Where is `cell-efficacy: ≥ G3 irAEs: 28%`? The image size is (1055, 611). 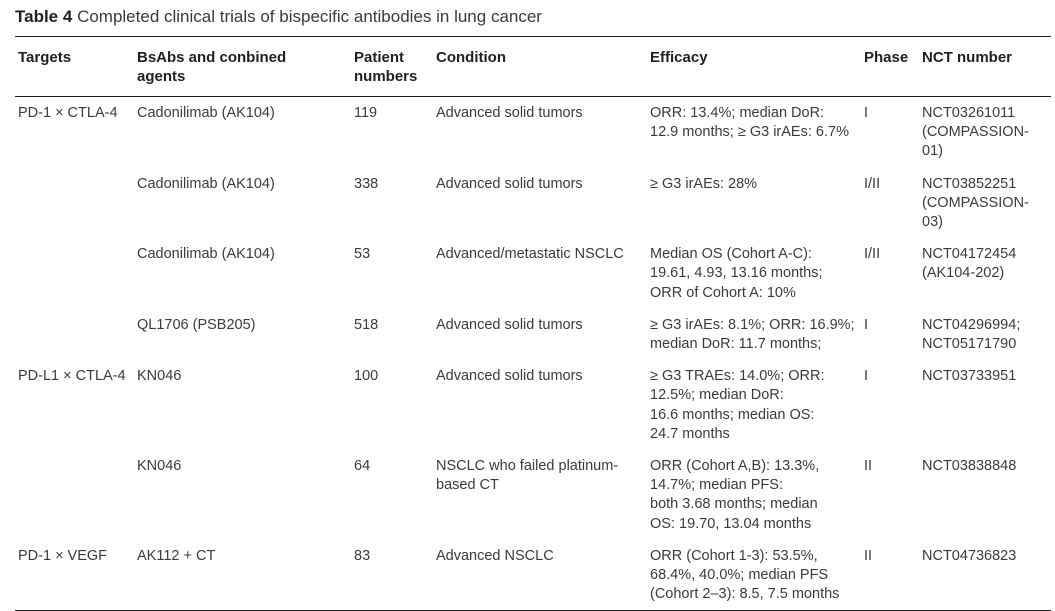
cell-efficacy: ≥ G3 irAEs: 28% is located at coordinates (704, 183).